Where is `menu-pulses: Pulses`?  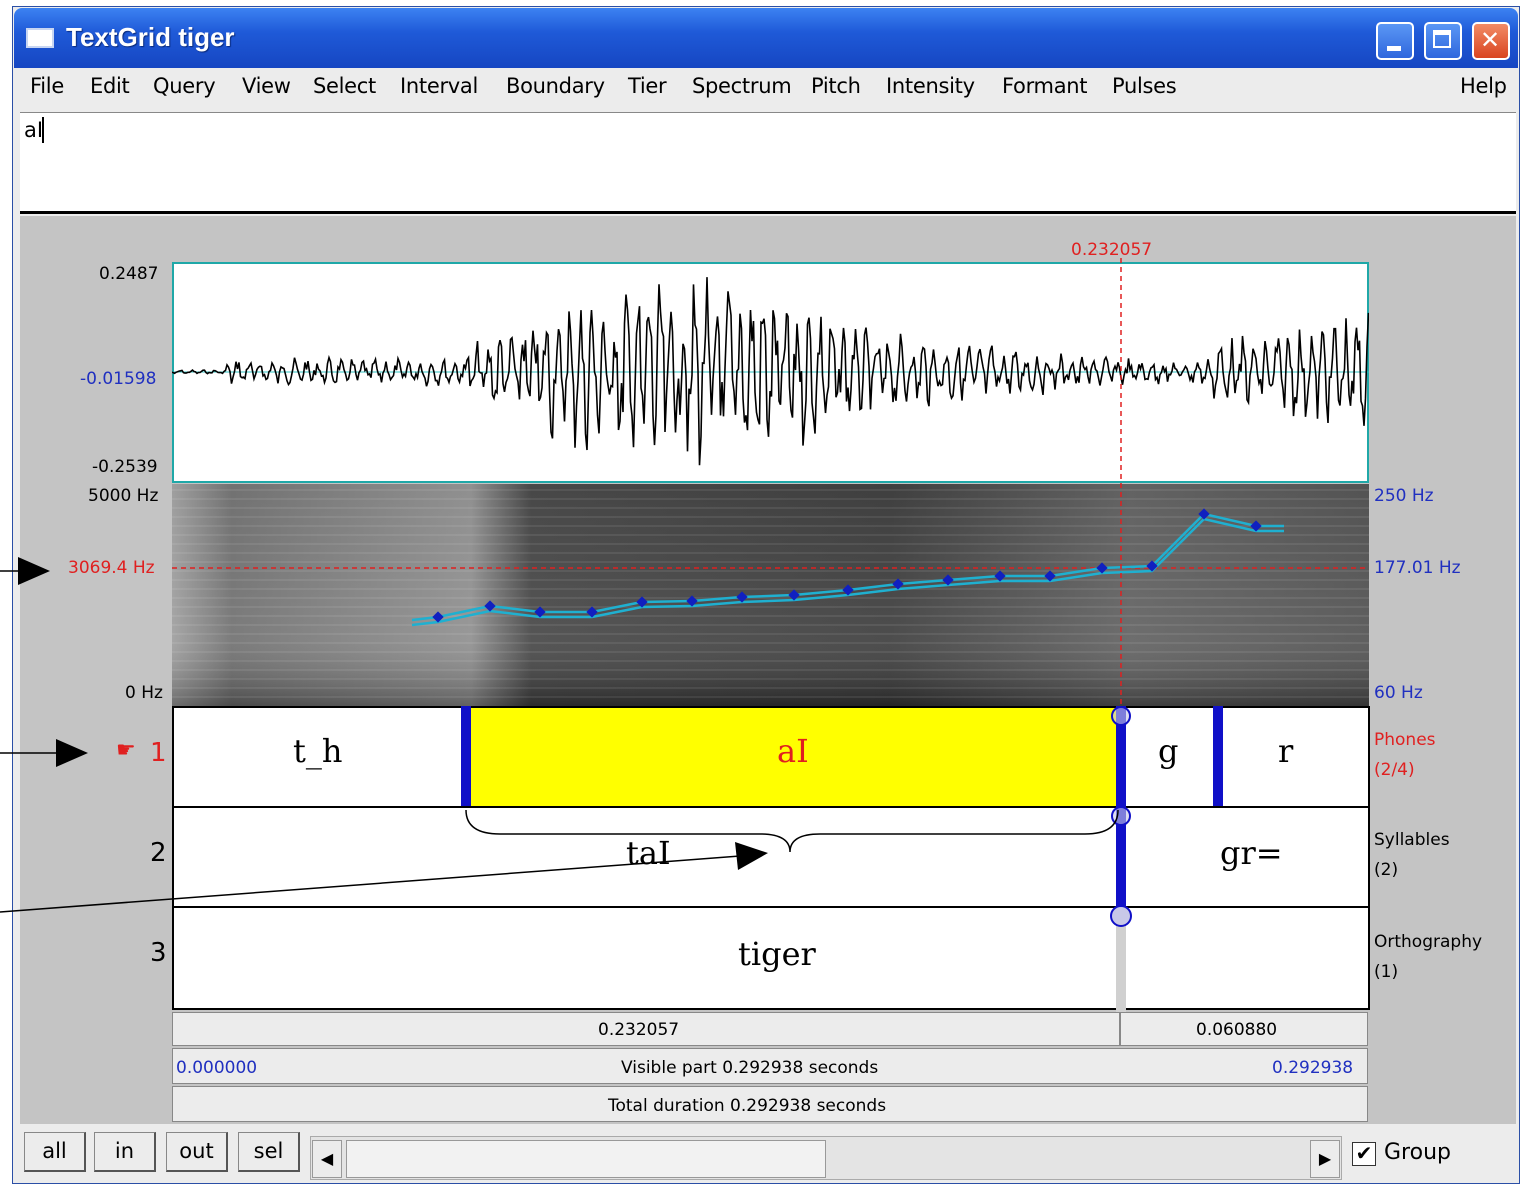 menu-pulses: Pulses is located at coordinates (1144, 86).